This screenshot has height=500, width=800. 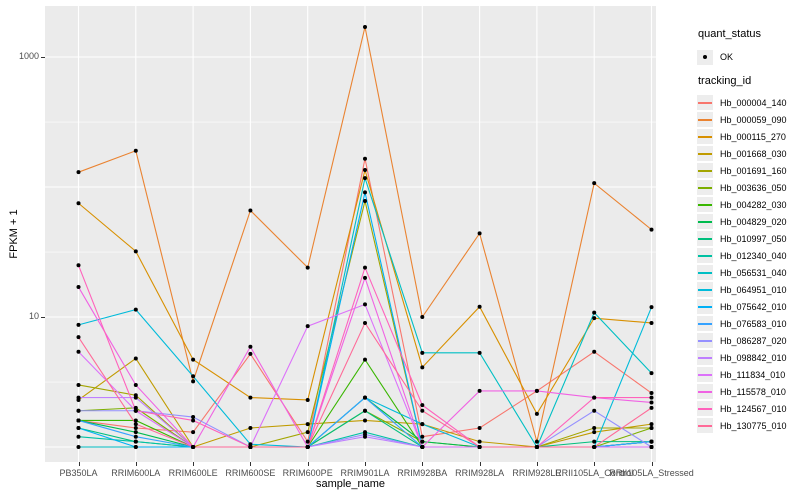 What do you see at coordinates (78, 473) in the screenshot?
I see `x-tick-label-PB350LA: PB350LA` at bounding box center [78, 473].